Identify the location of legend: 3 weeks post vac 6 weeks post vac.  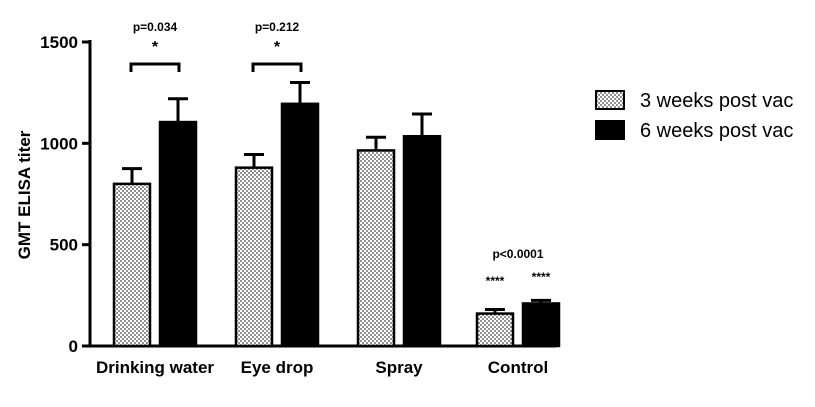
(694, 116).